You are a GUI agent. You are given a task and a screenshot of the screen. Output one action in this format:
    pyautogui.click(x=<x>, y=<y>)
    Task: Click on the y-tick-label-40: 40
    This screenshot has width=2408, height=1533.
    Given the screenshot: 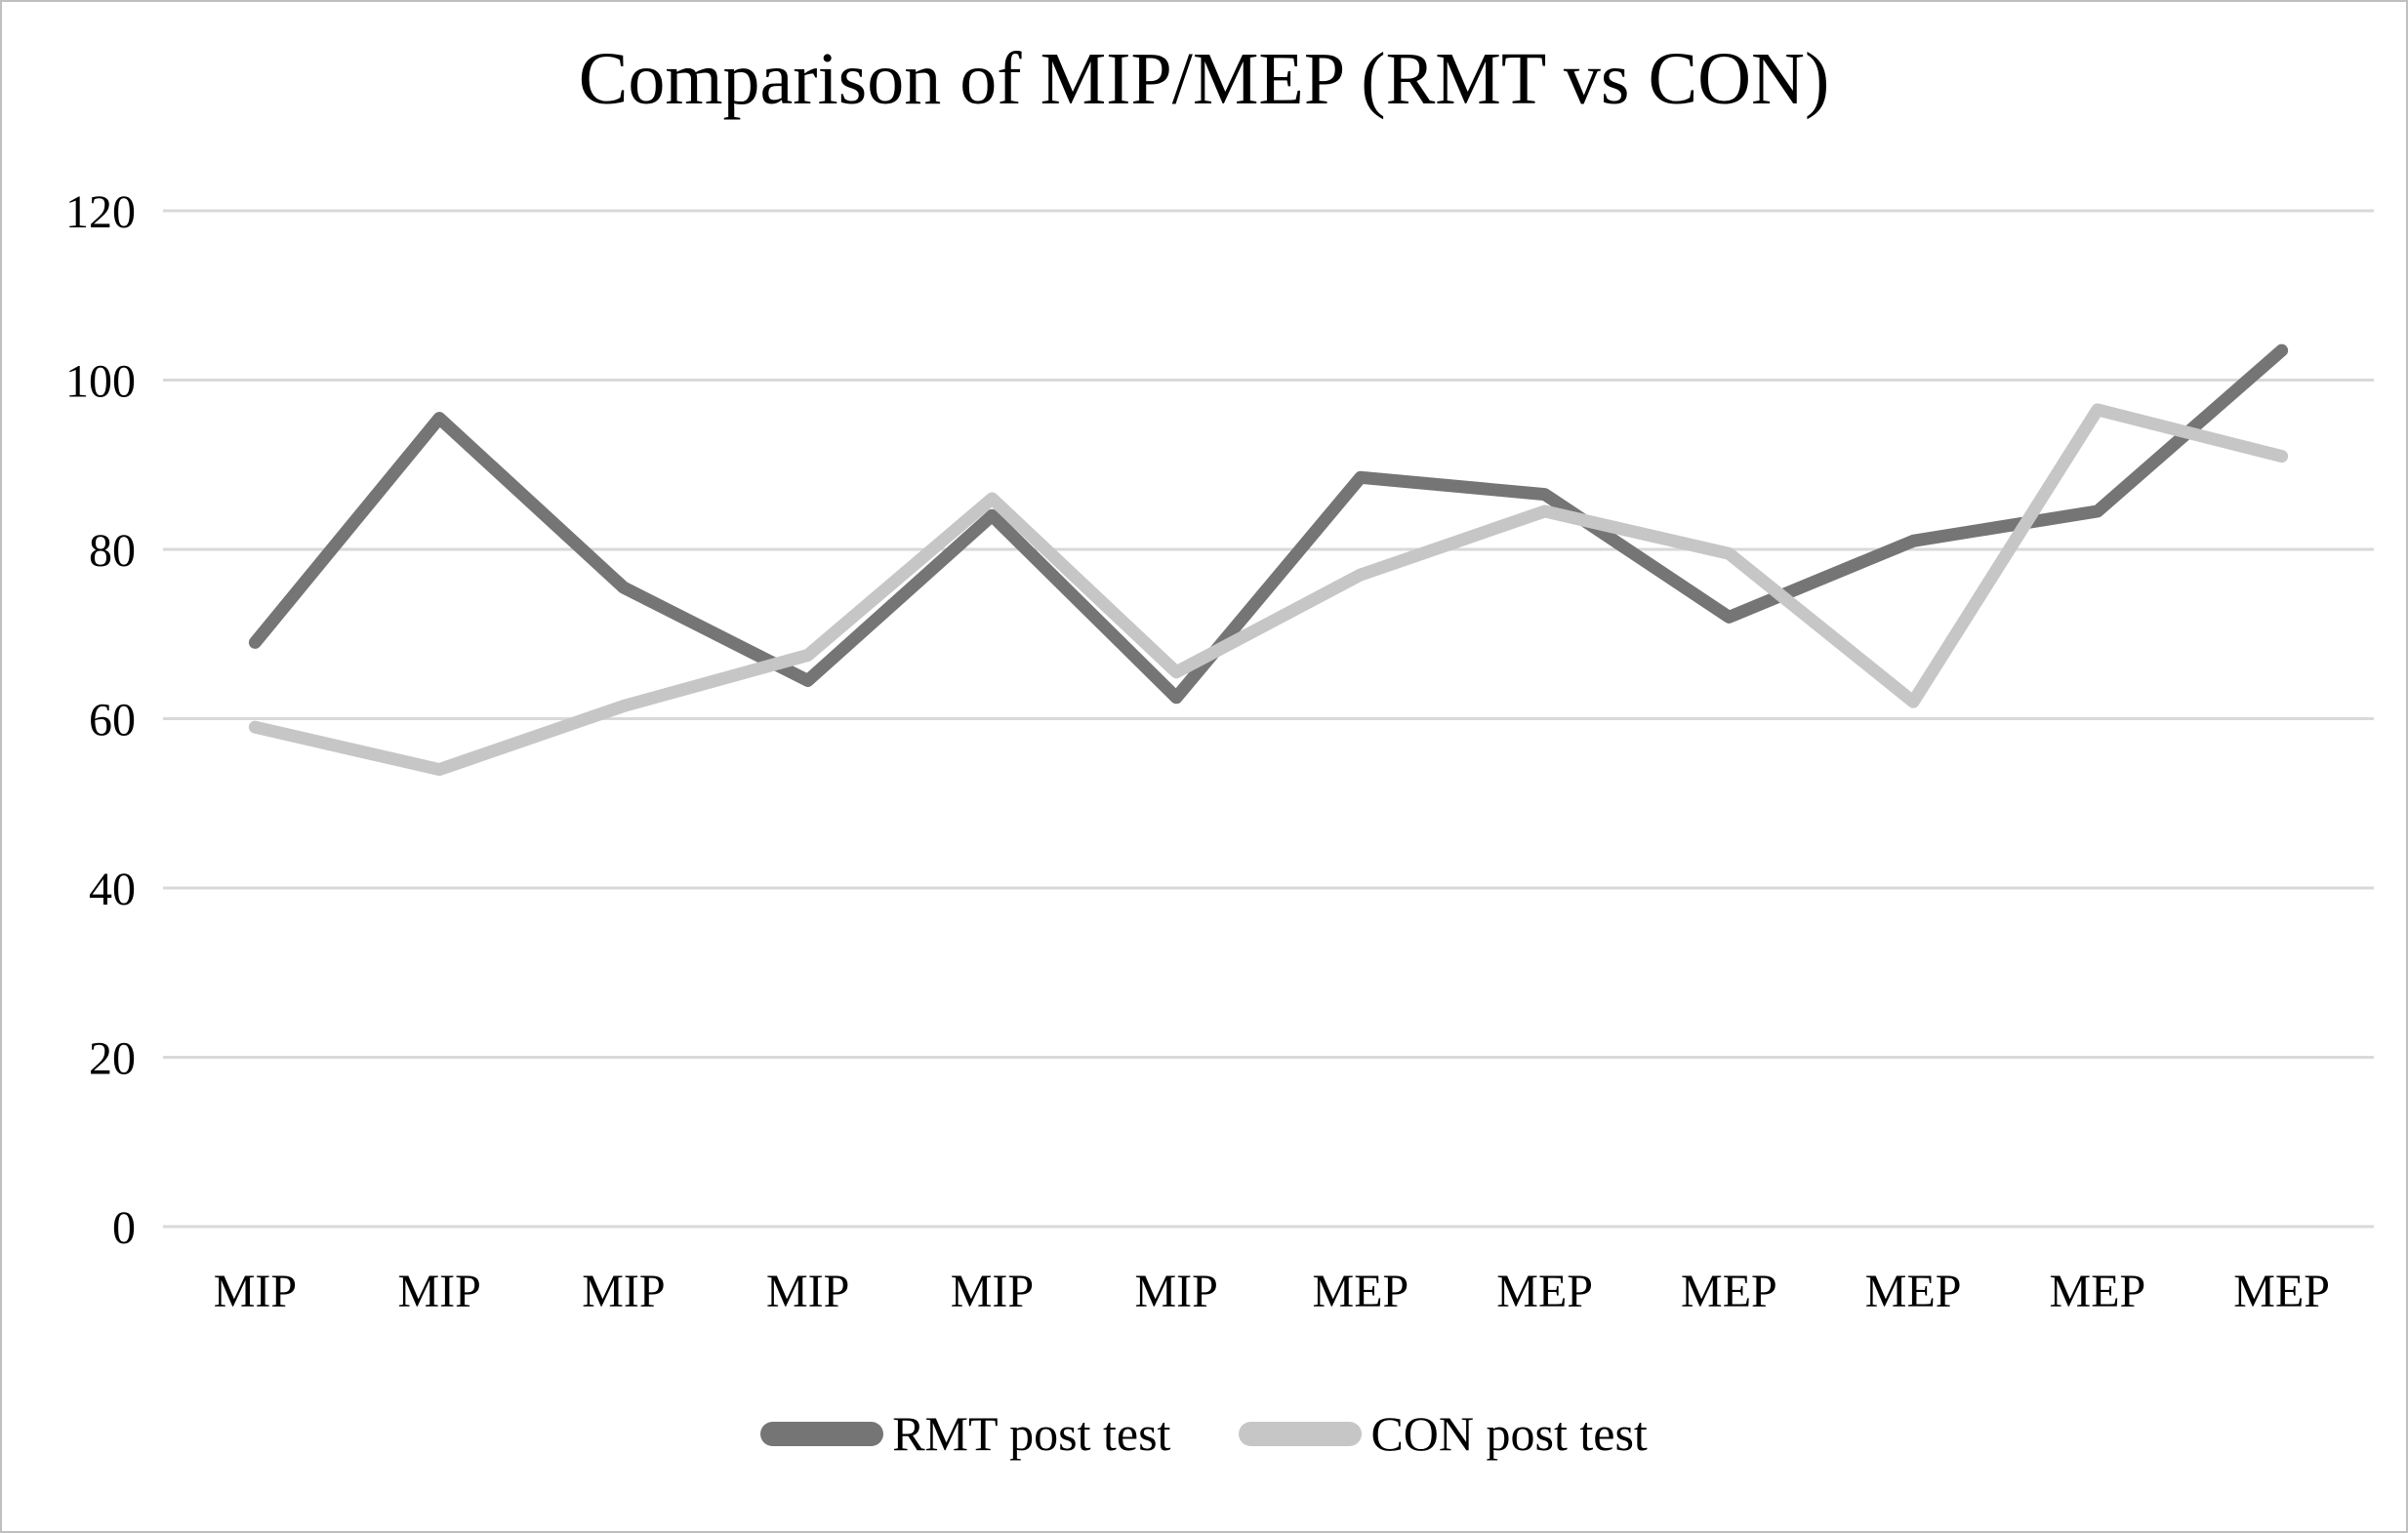 What is the action you would take?
    pyautogui.click(x=112, y=890)
    